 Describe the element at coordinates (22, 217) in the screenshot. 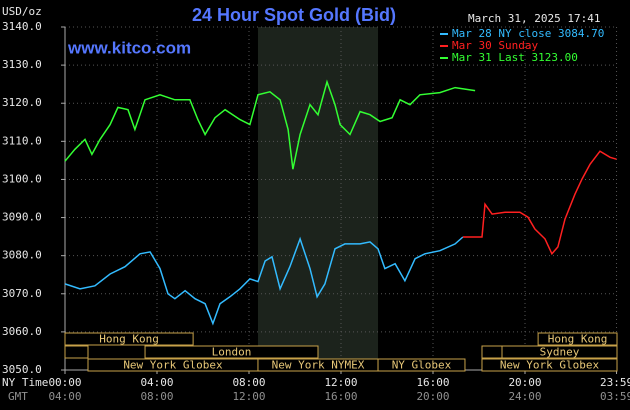

I see `y-tick-label: 3090.0` at that location.